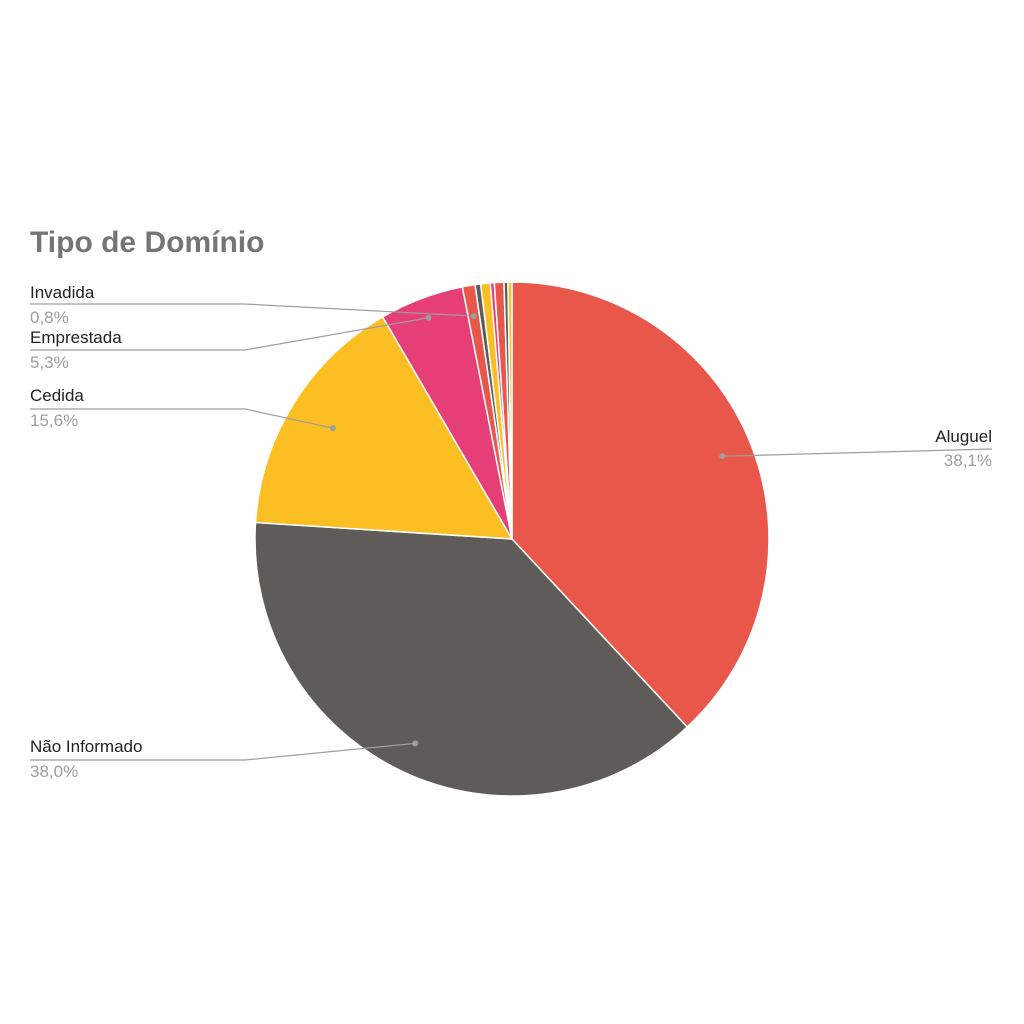 The height and width of the screenshot is (1024, 1024). I want to click on slice-label-value: 15,6%, so click(54, 420).